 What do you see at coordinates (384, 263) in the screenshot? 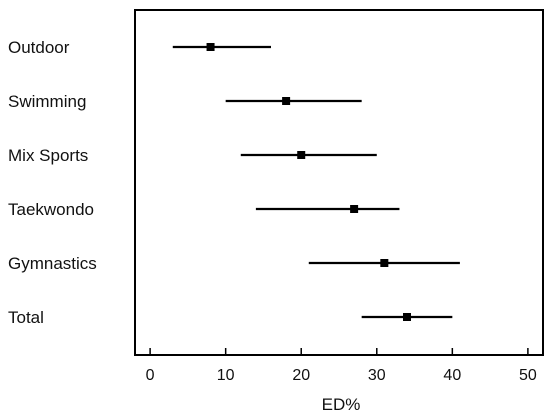
I see `estimate-marker-gymnastics` at bounding box center [384, 263].